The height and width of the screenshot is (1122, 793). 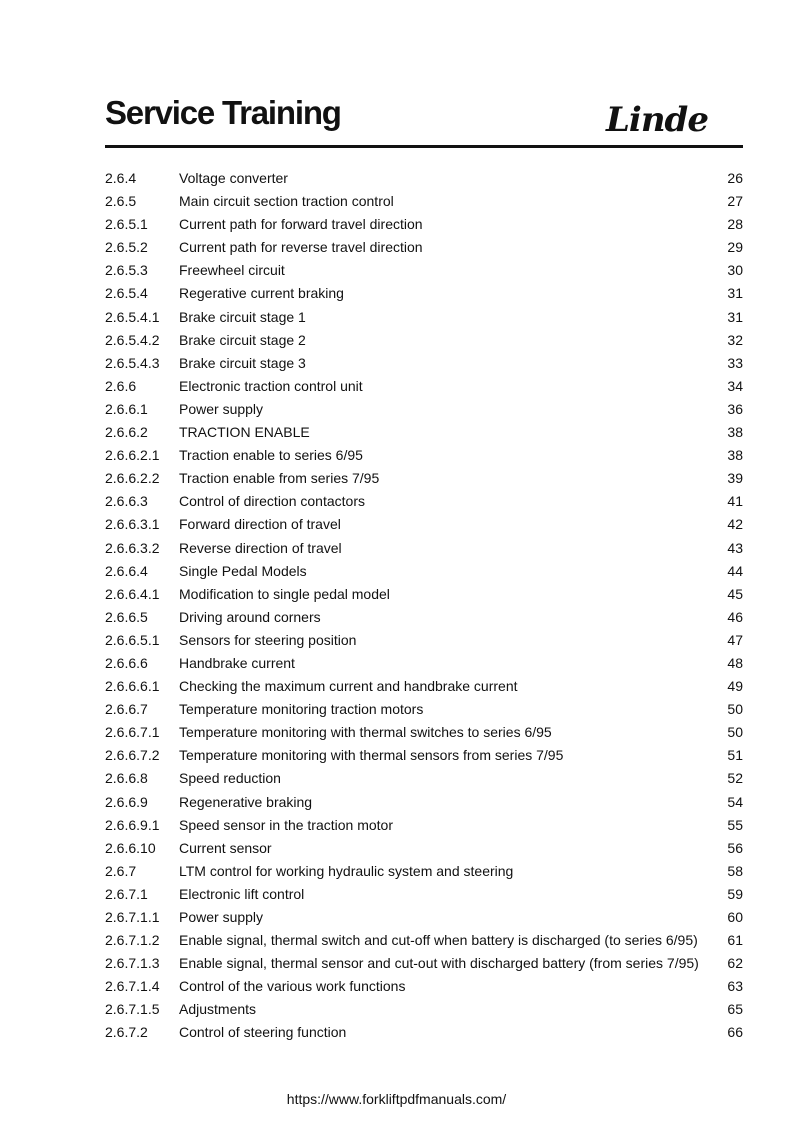 I want to click on toc-entry: 2.6.6.4 Single Pedal Models 44, so click(x=424, y=574).